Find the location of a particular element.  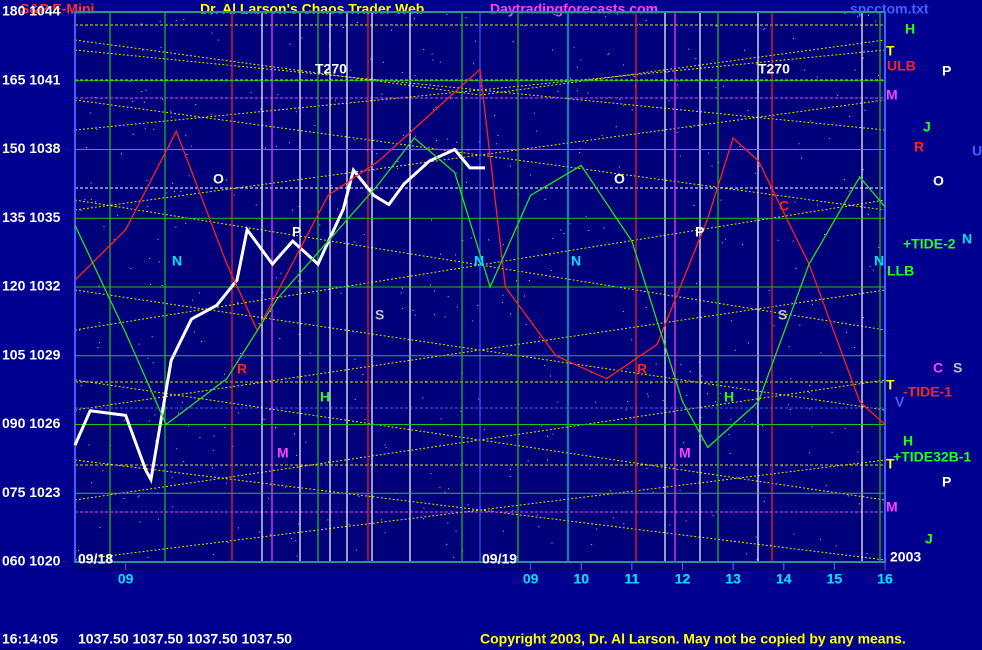

site-title: Dr. Al Larson's Chaos Trader Web is located at coordinates (312, 9).